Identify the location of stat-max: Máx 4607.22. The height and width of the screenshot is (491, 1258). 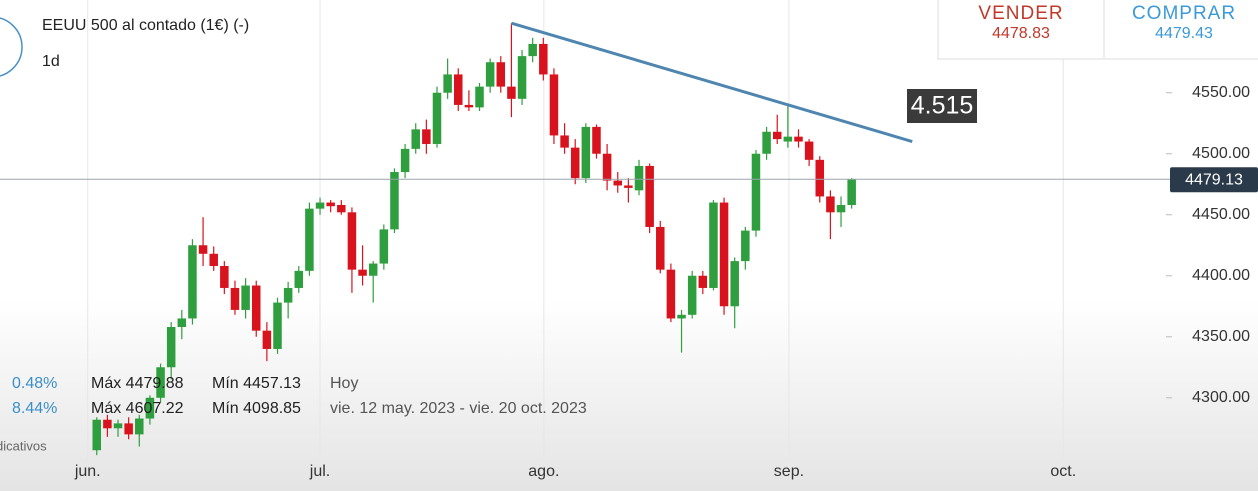
(137, 408).